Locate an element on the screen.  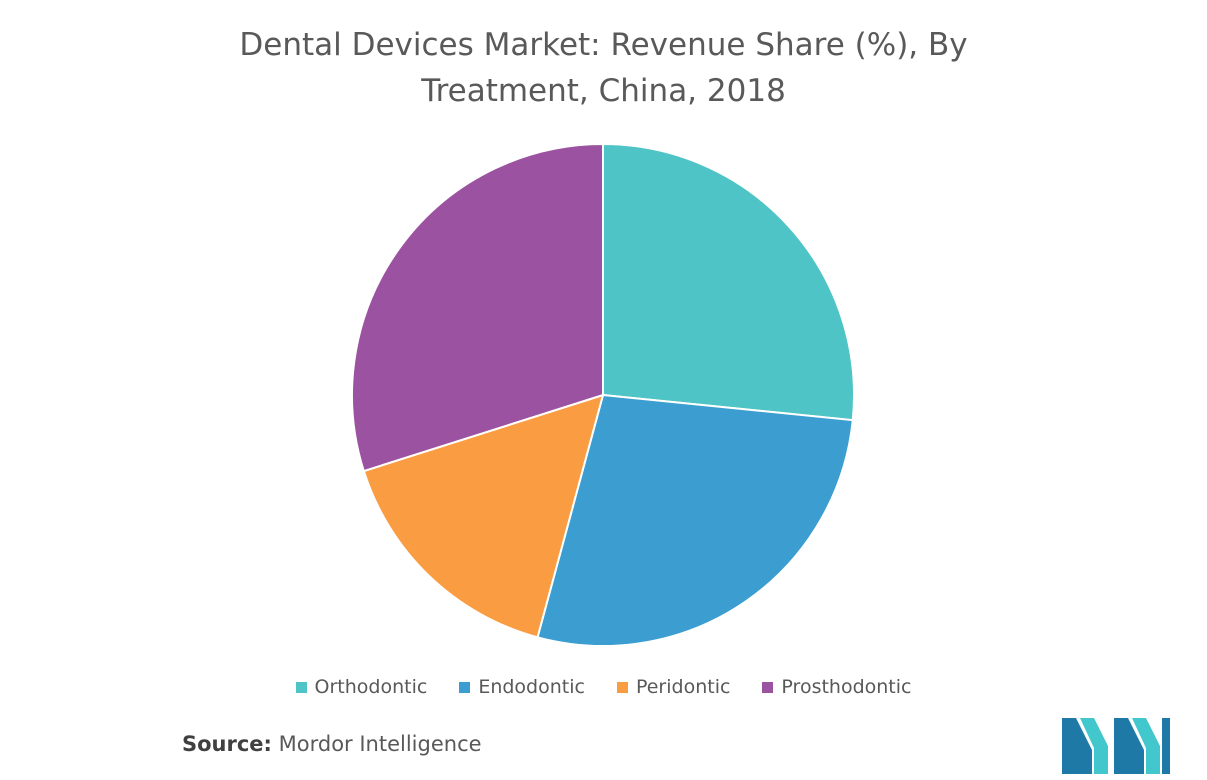
chart-title-line-2: Treatment, China, 2018 is located at coordinates (603, 91).